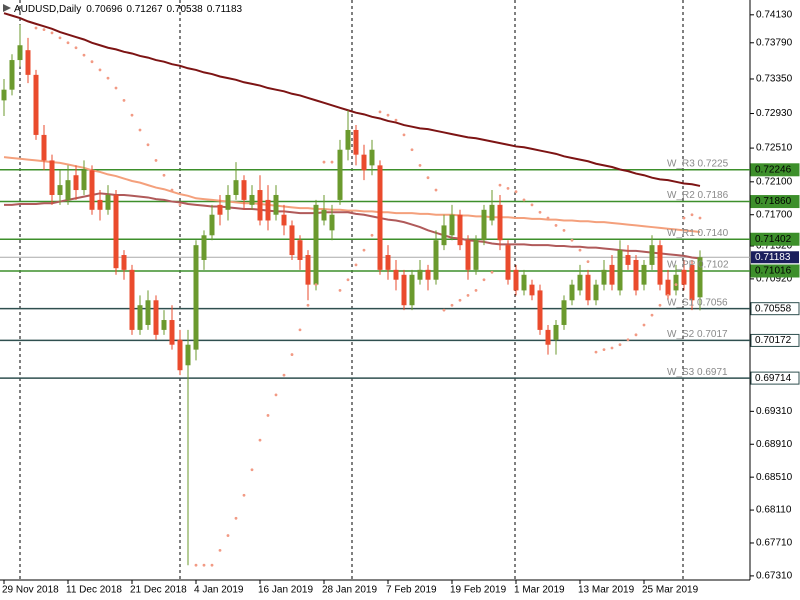  Describe the element at coordinates (411, 590) in the screenshot. I see `x-tick-label: 7 Feb 2019` at that location.